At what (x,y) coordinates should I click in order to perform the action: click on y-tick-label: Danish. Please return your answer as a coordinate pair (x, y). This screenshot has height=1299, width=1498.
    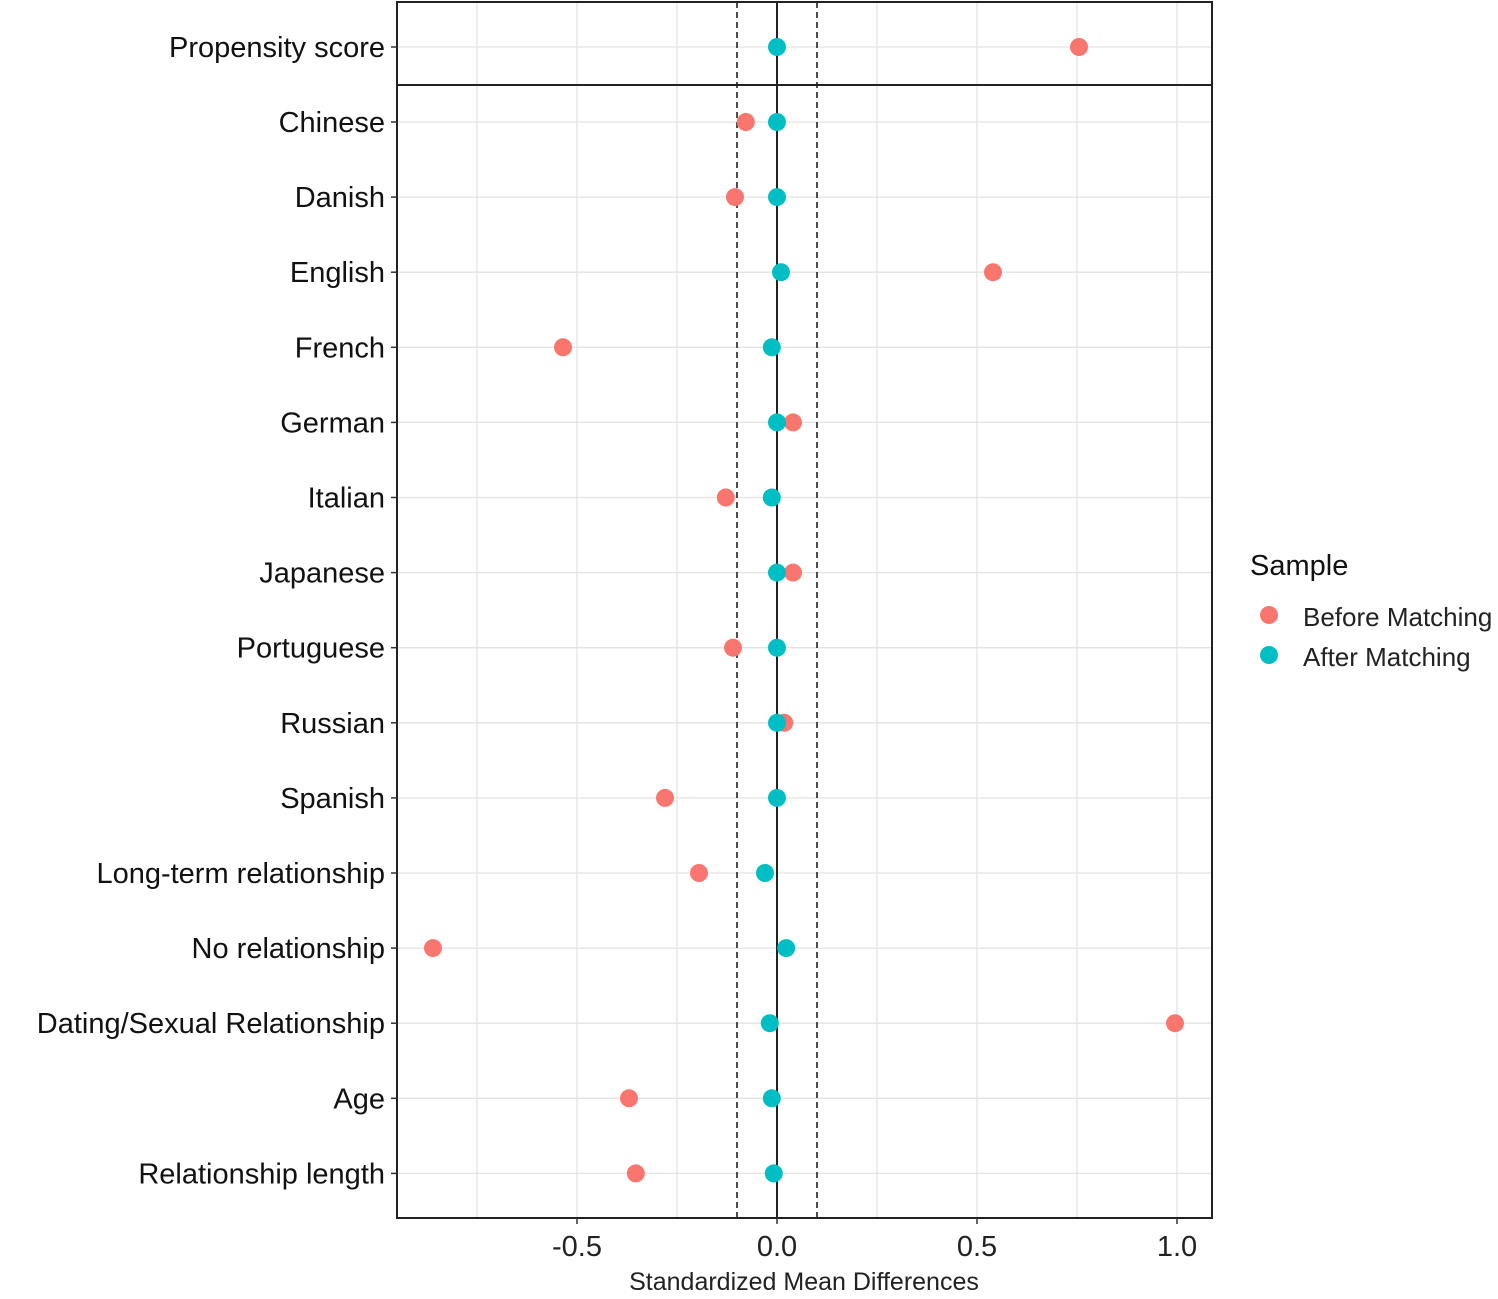
    Looking at the image, I should click on (340, 198).